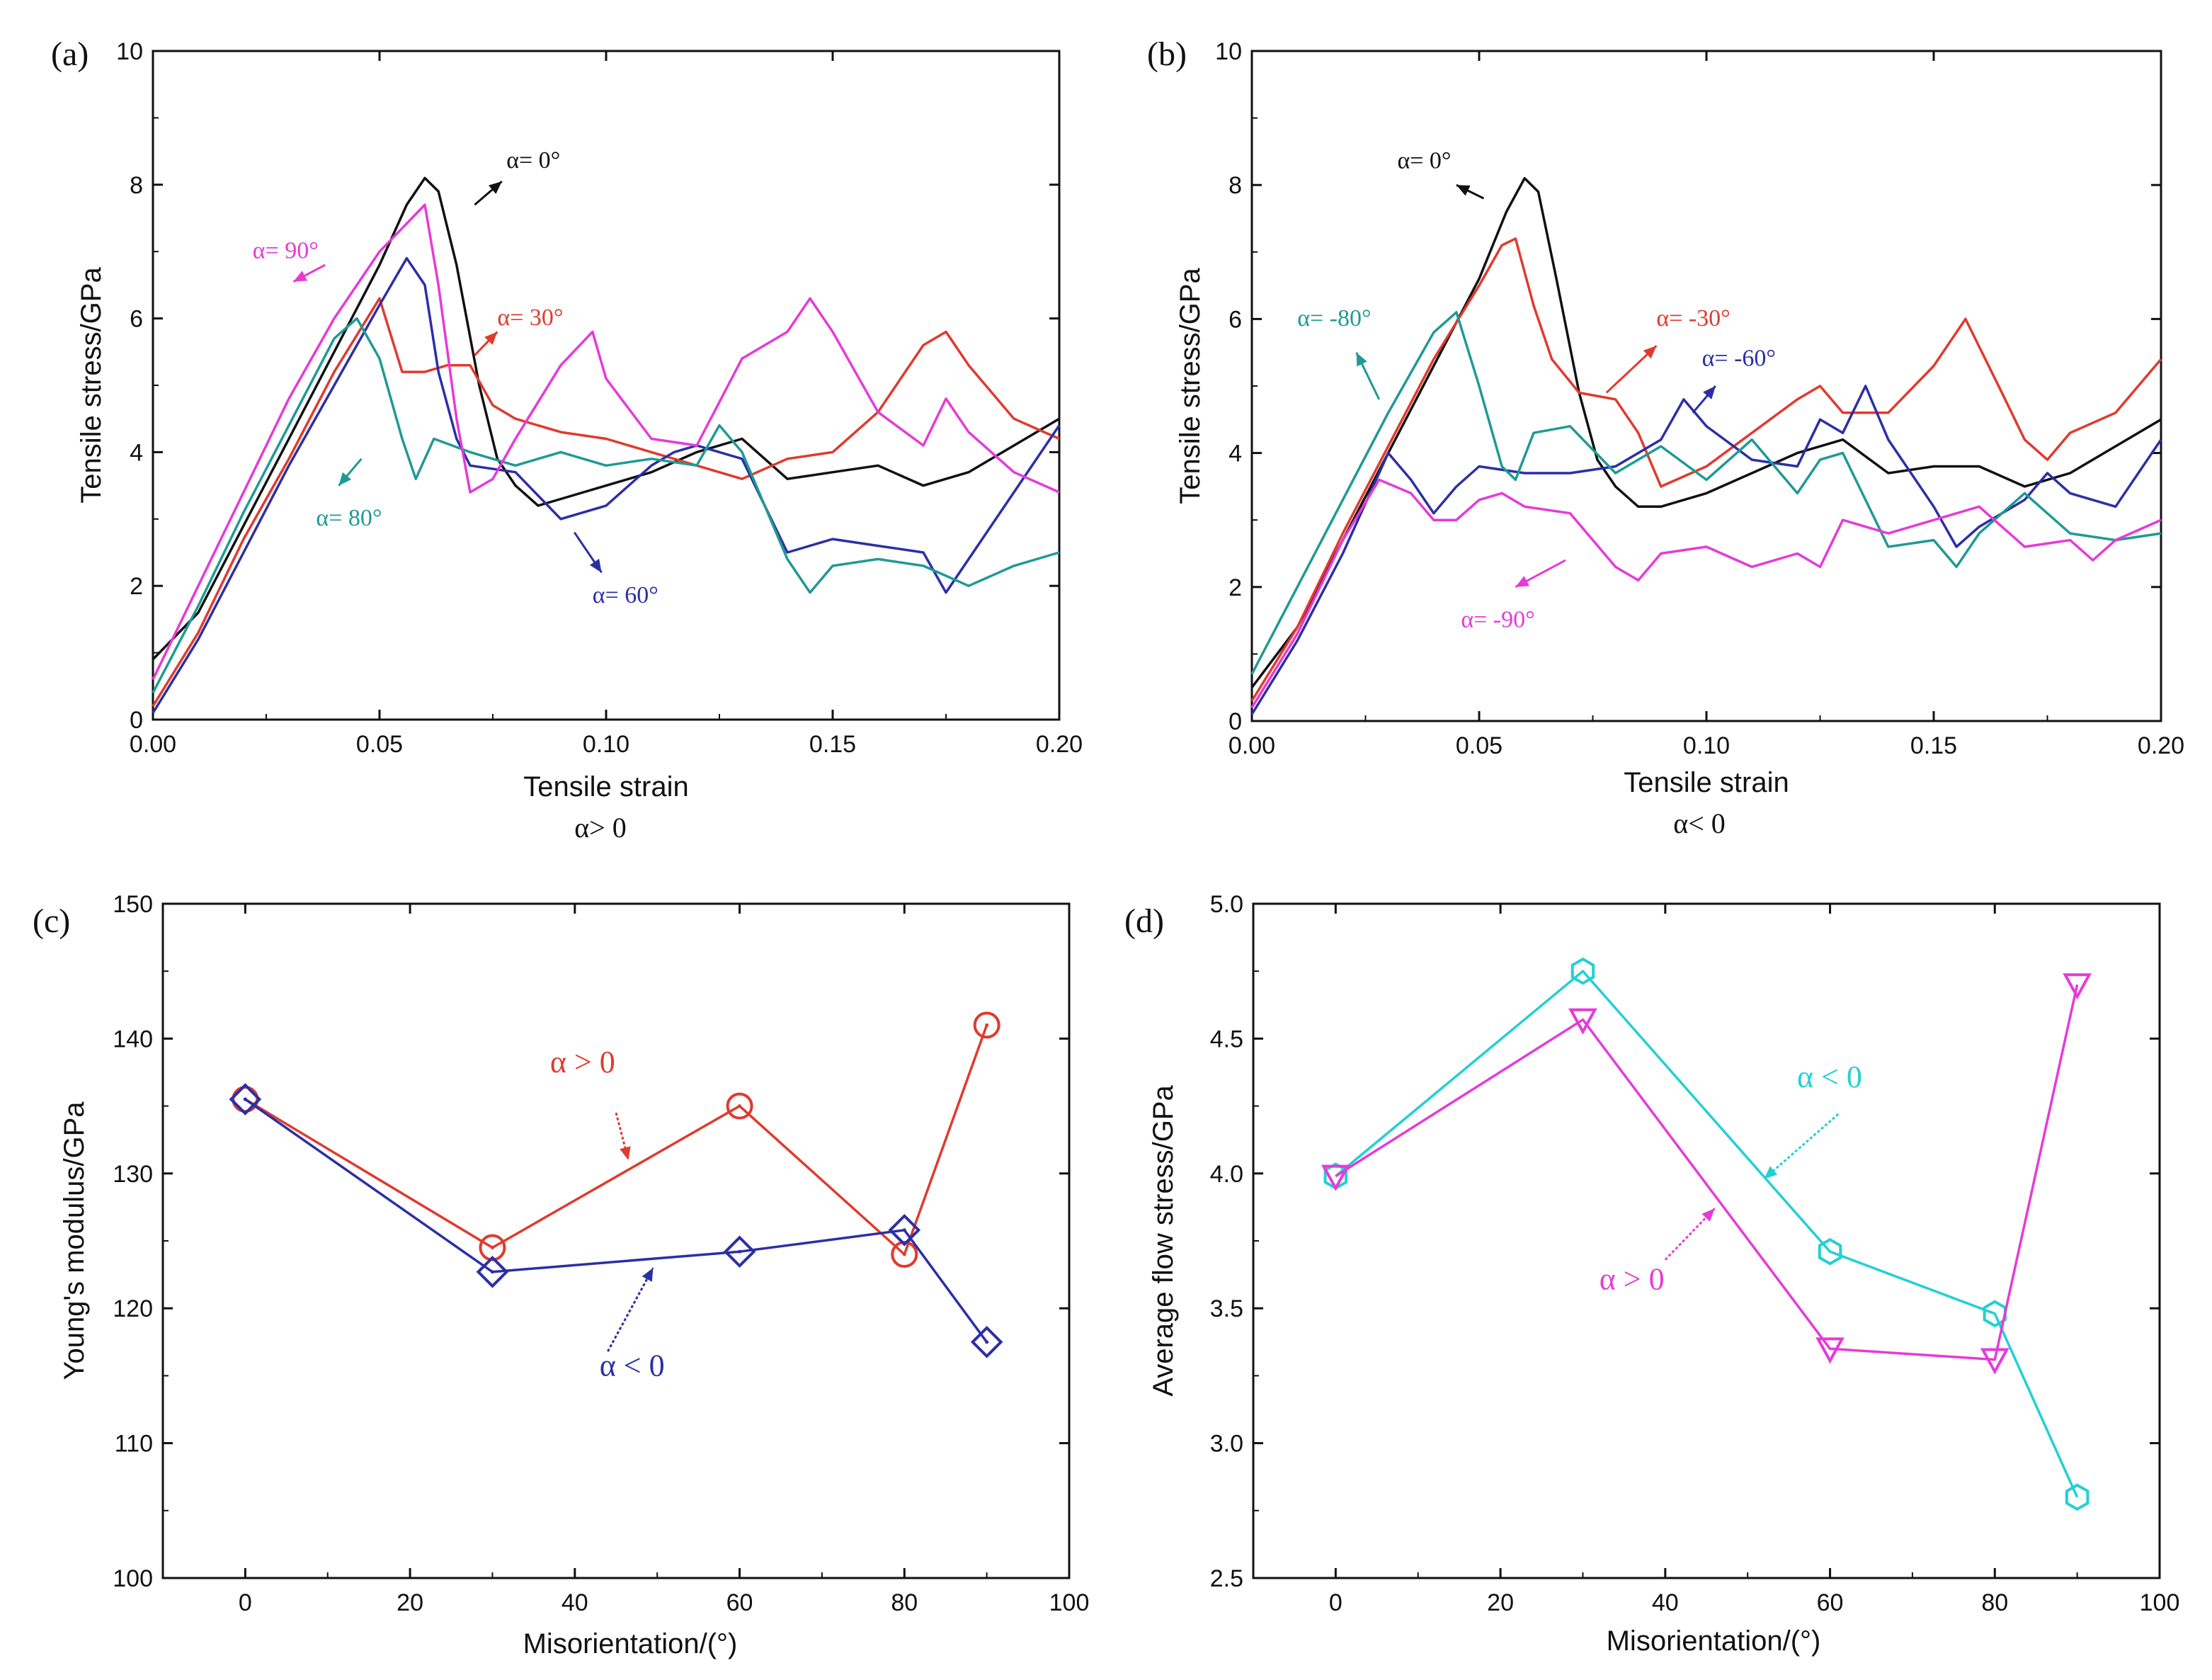 This screenshot has width=2212, height=1680. I want to click on panel-label: (a), so click(70, 54).